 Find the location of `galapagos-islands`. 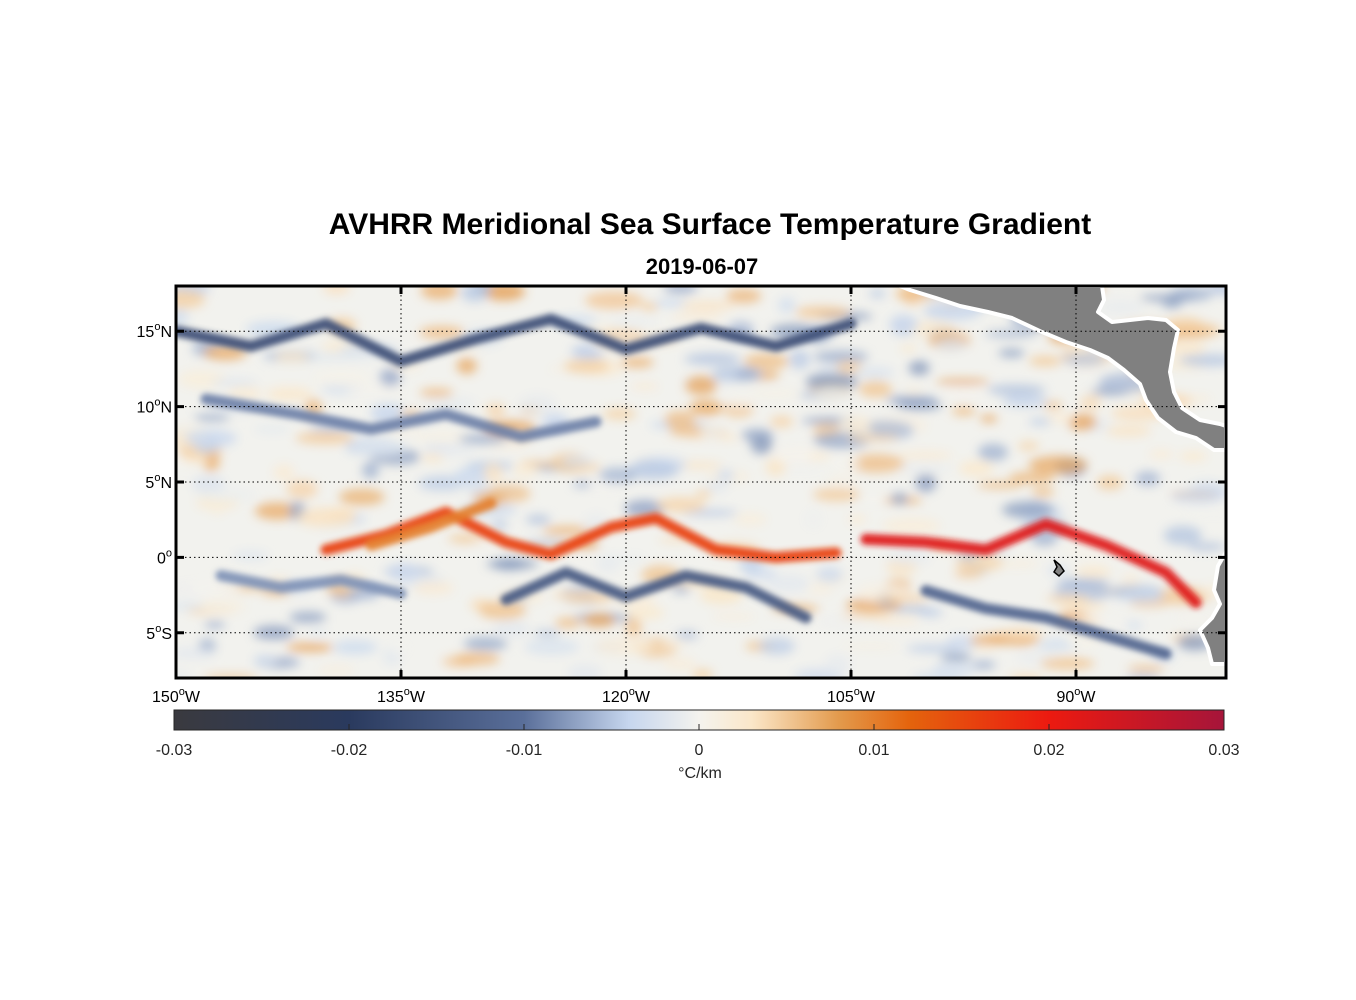

galapagos-islands is located at coordinates (1059, 568).